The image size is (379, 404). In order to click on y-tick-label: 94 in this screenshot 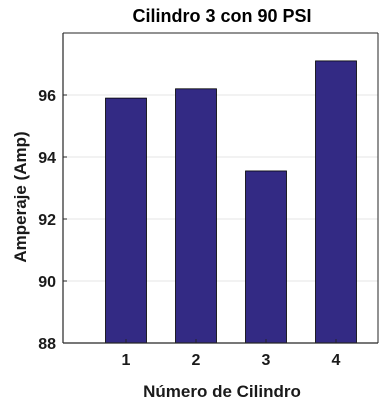, I will do `click(47, 158)`.